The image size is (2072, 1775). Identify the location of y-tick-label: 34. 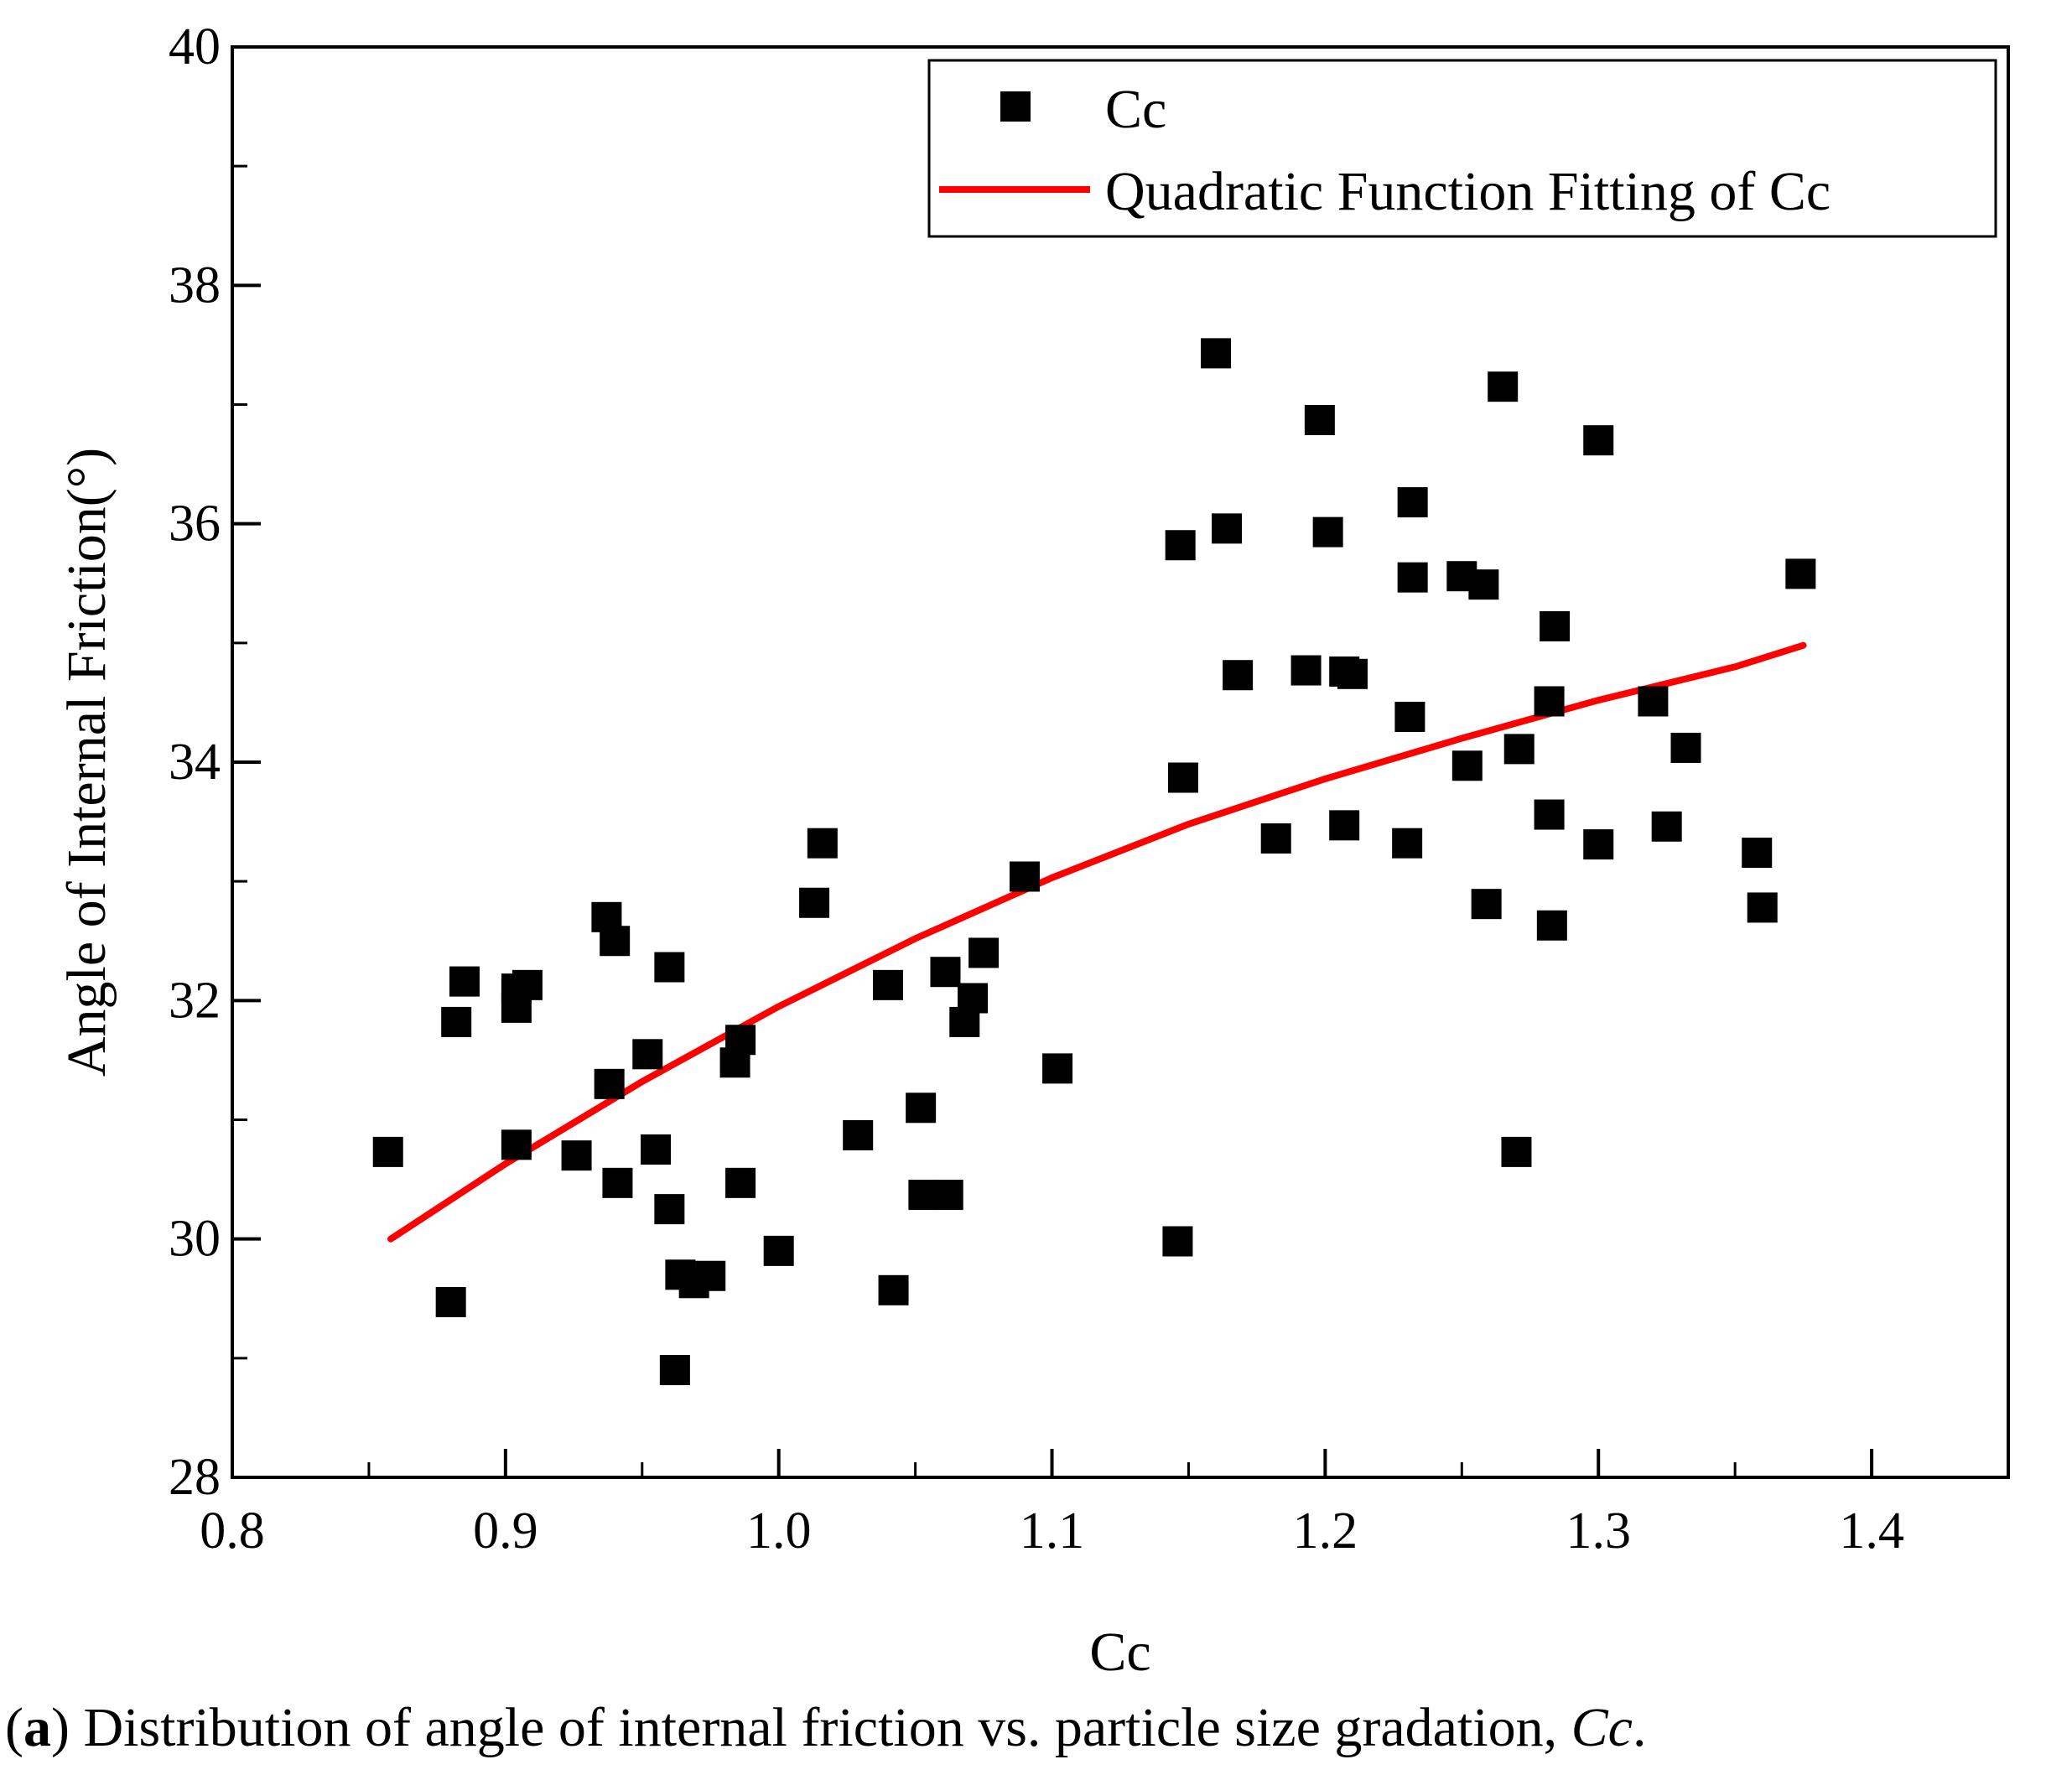
(195, 762).